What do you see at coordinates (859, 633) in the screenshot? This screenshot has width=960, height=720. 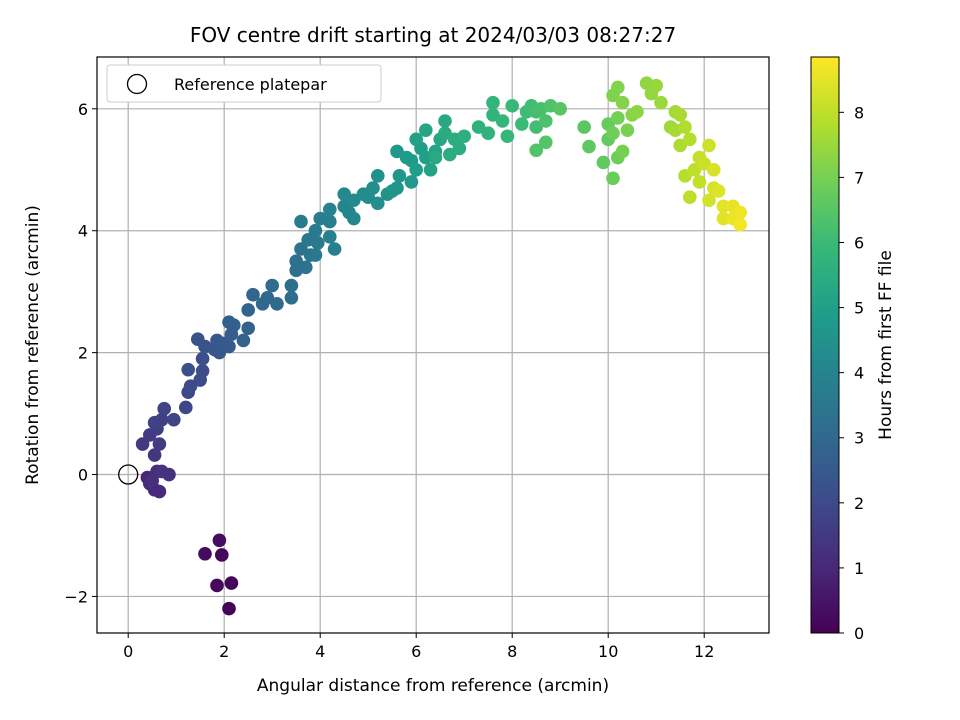 I see `colorbar-tick-label: 0` at bounding box center [859, 633].